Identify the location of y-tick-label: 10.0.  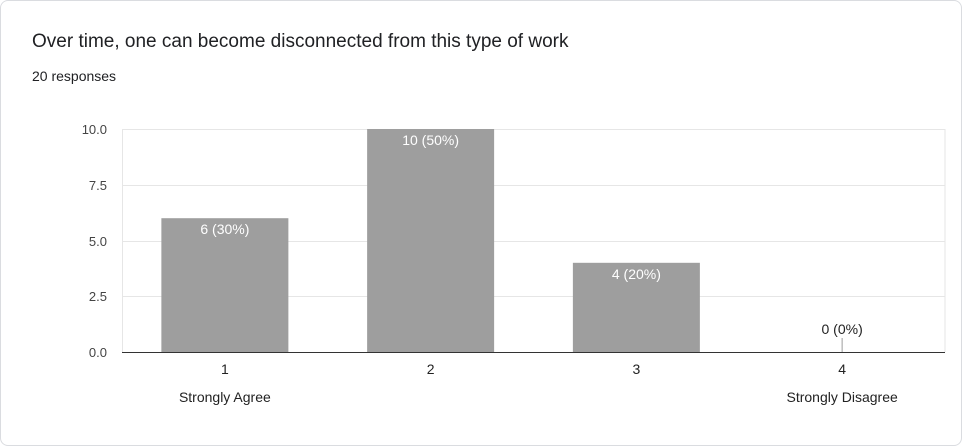
(94, 129).